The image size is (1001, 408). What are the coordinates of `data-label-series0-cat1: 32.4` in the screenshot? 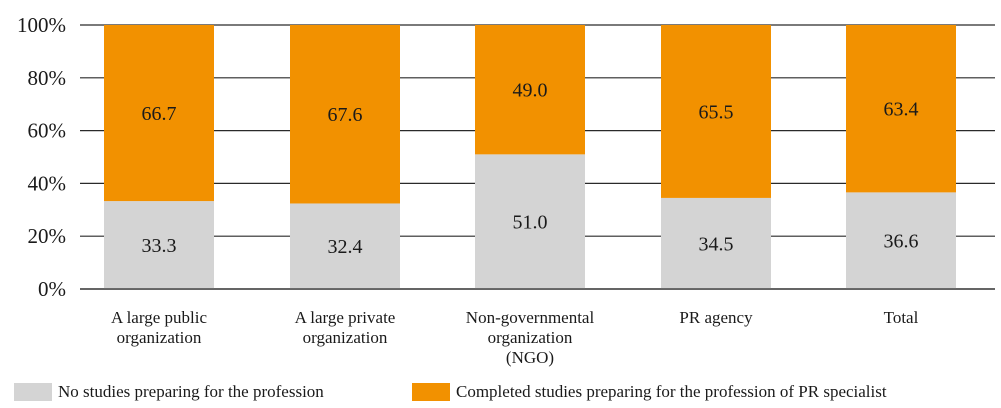 It's located at (345, 247).